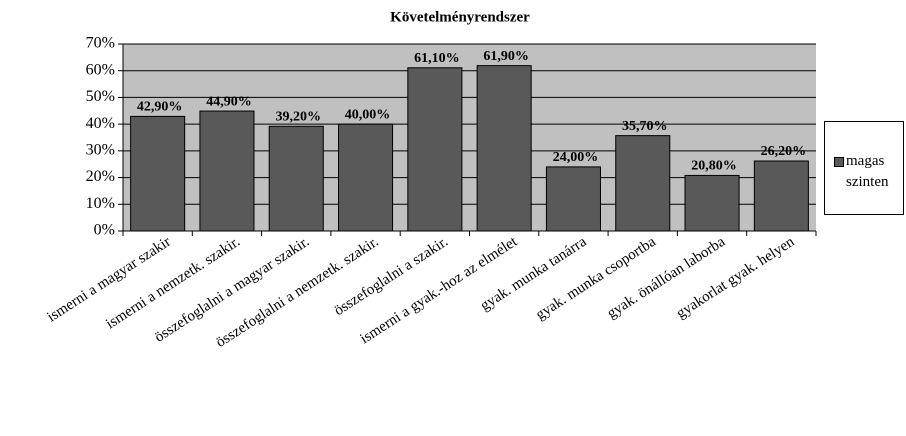 The height and width of the screenshot is (436, 906). What do you see at coordinates (576, 157) in the screenshot?
I see `value-label: 24,00%` at bounding box center [576, 157].